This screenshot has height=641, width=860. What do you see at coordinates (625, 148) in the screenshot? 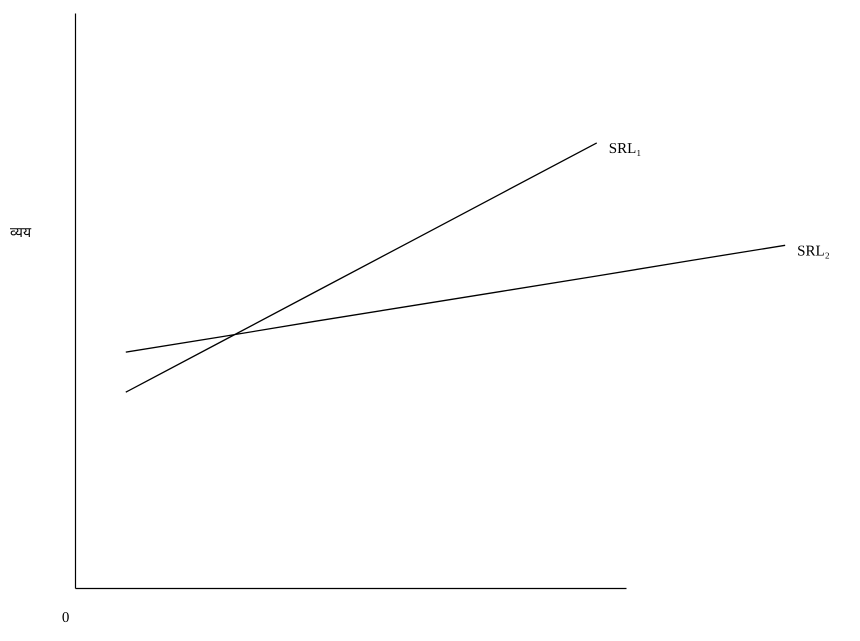
I see `series-label: SRL₁` at bounding box center [625, 148].